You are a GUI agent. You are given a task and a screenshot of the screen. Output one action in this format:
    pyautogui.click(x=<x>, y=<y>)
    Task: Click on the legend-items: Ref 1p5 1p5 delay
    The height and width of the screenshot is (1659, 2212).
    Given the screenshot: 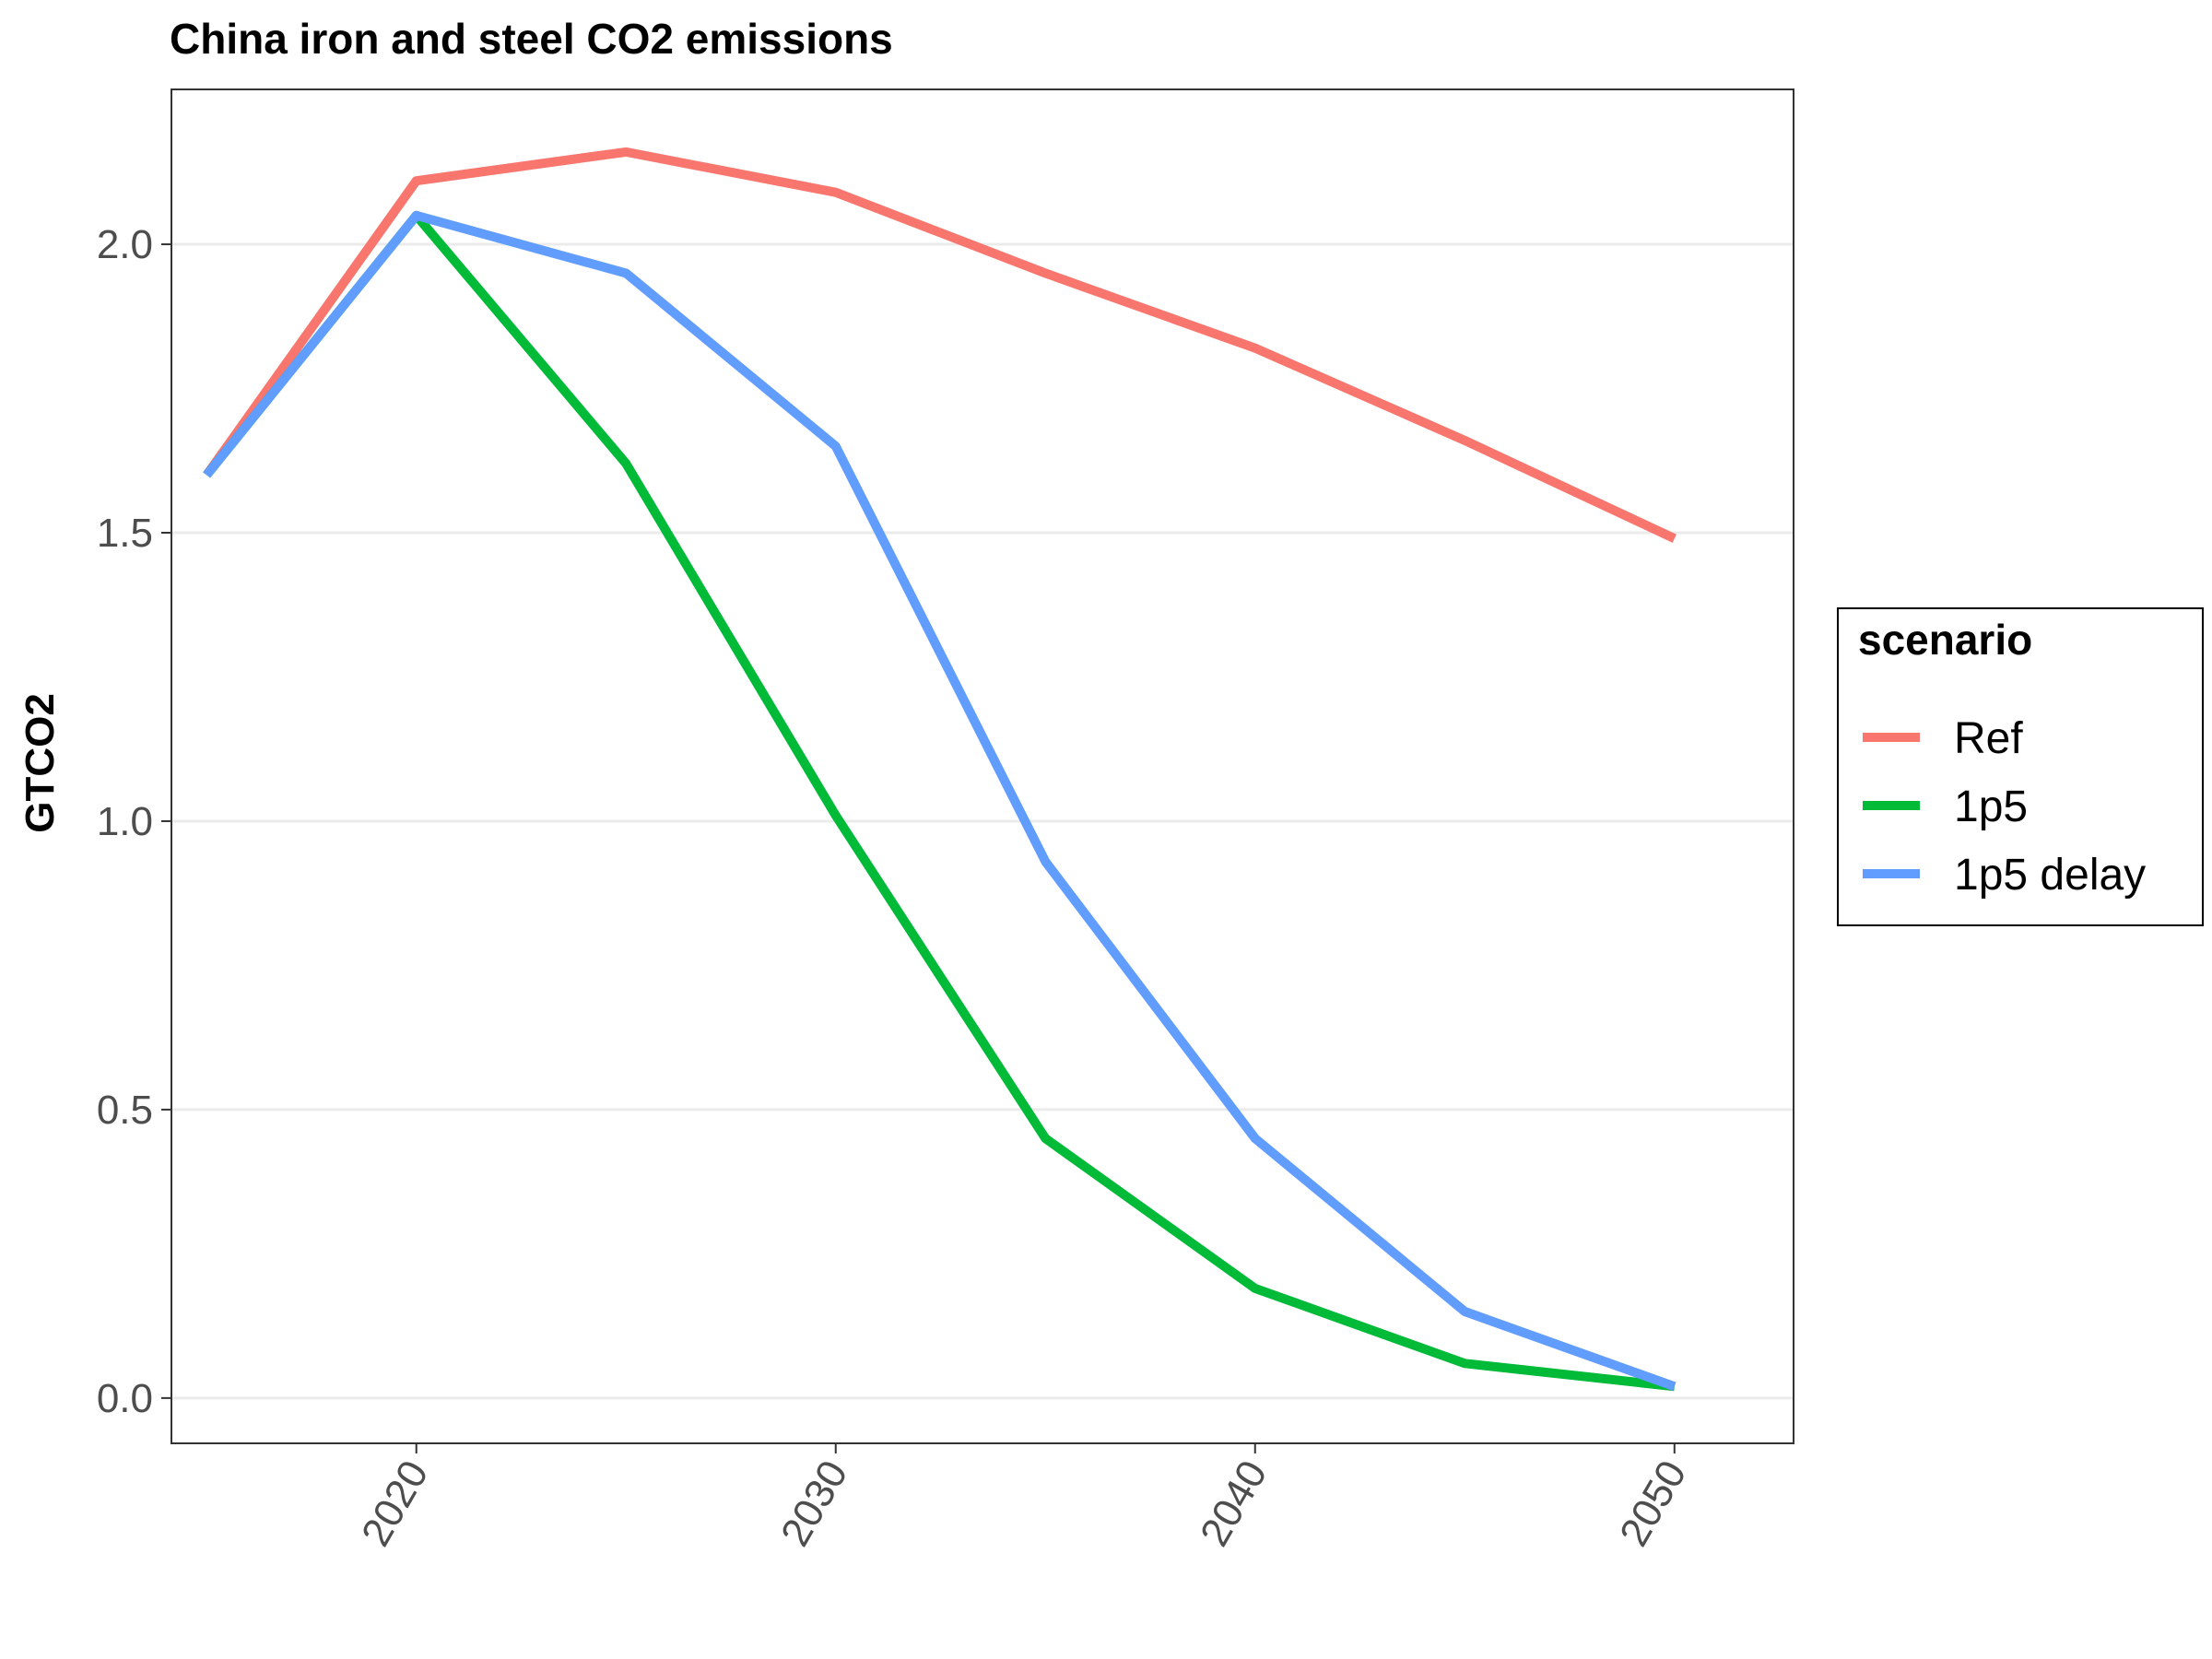 What is the action you would take?
    pyautogui.click(x=2004, y=807)
    